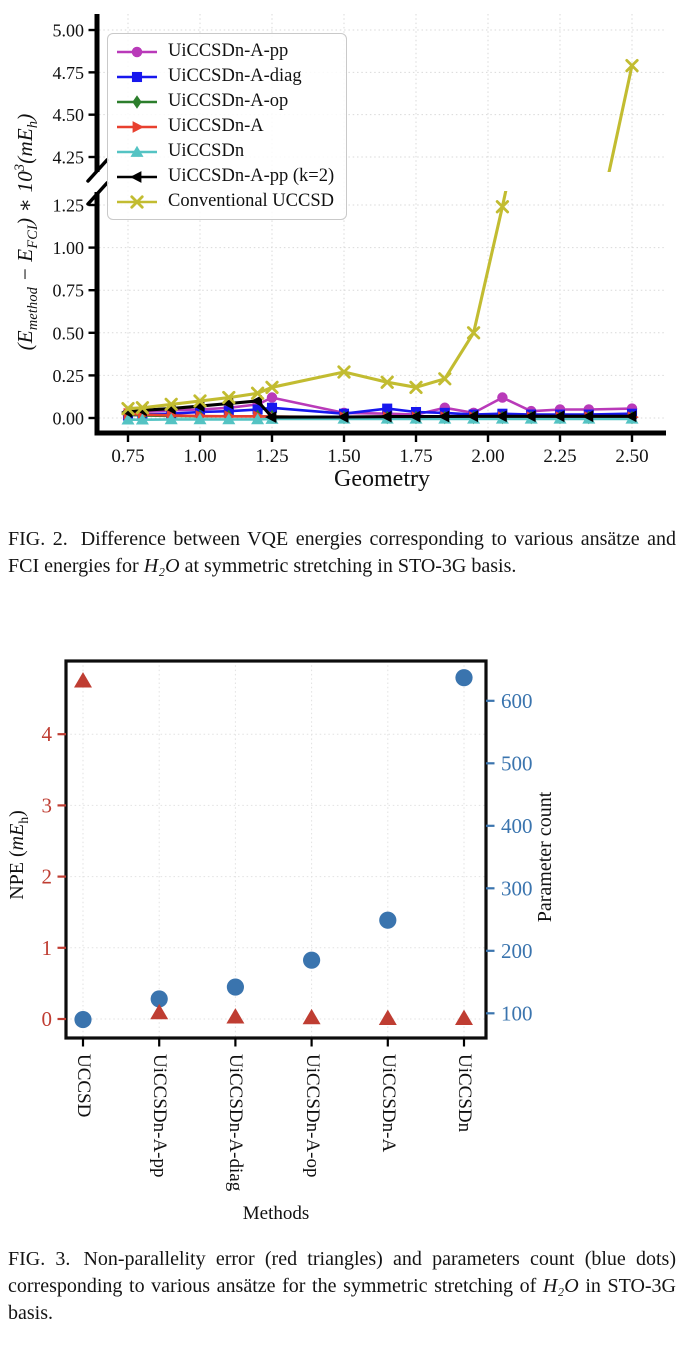  Describe the element at coordinates (47, 948) in the screenshot. I see `left-tick-label: 1` at that location.